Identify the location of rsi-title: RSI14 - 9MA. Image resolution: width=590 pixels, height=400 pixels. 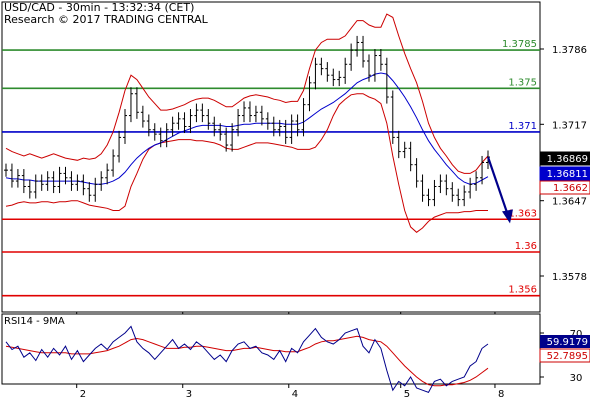
(34, 321).